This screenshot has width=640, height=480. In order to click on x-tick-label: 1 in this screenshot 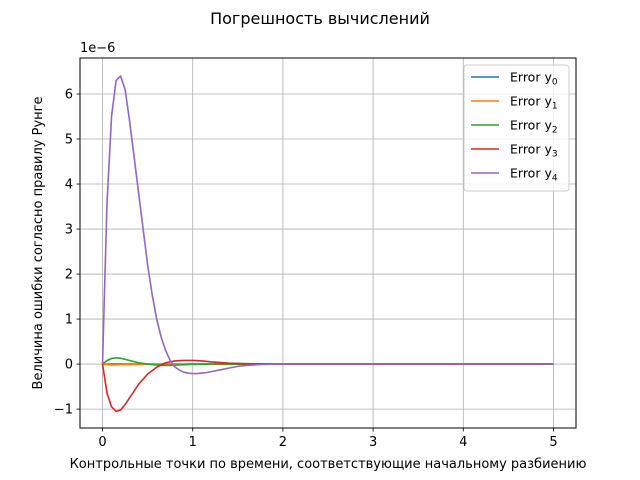, I will do `click(193, 442)`.